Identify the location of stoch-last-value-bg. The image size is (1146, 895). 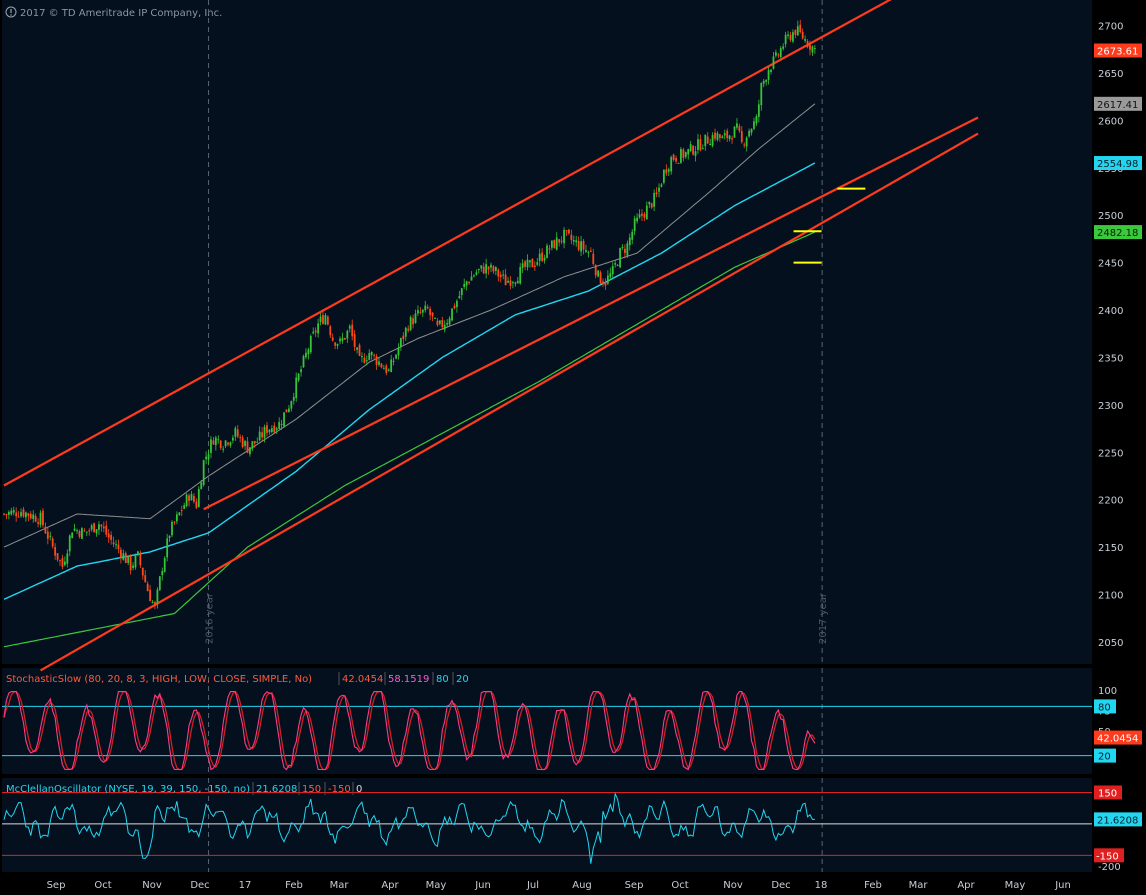
(1118, 737).